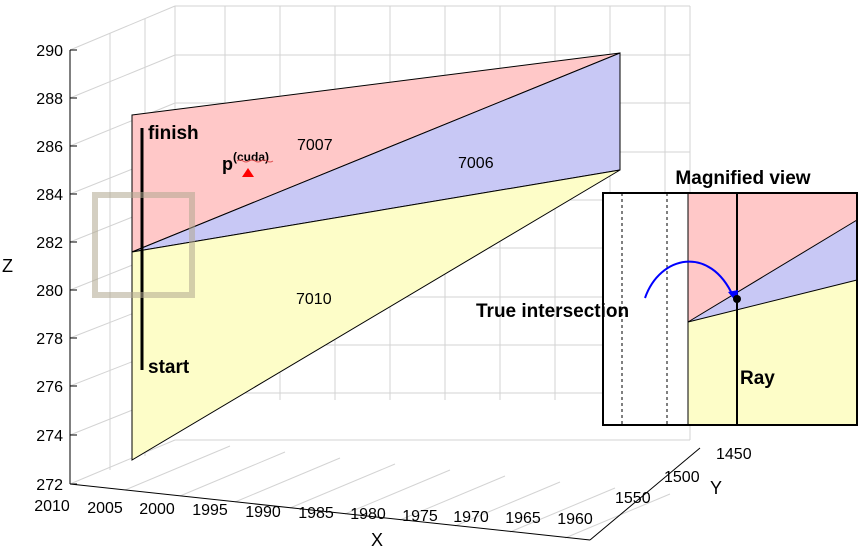 Image resolution: width=861 pixels, height=550 pixels. Describe the element at coordinates (49, 436) in the screenshot. I see `z-tick-label: 274` at that location.